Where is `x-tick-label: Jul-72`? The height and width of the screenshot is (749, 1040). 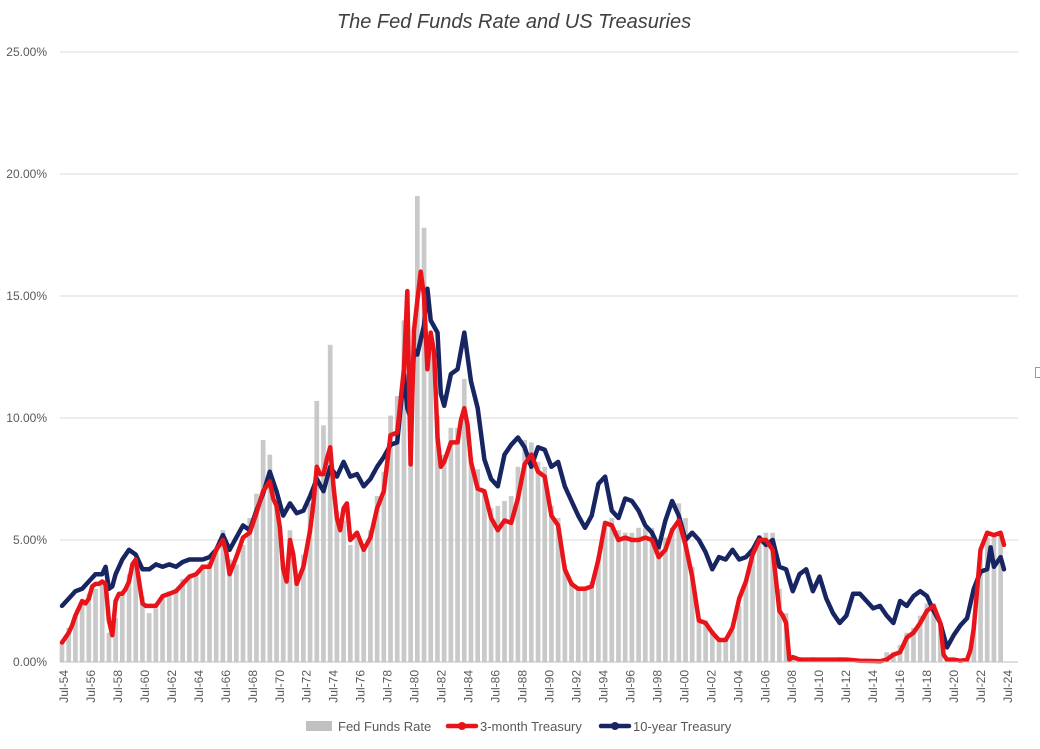 x-tick-label: Jul-72 is located at coordinates (307, 686).